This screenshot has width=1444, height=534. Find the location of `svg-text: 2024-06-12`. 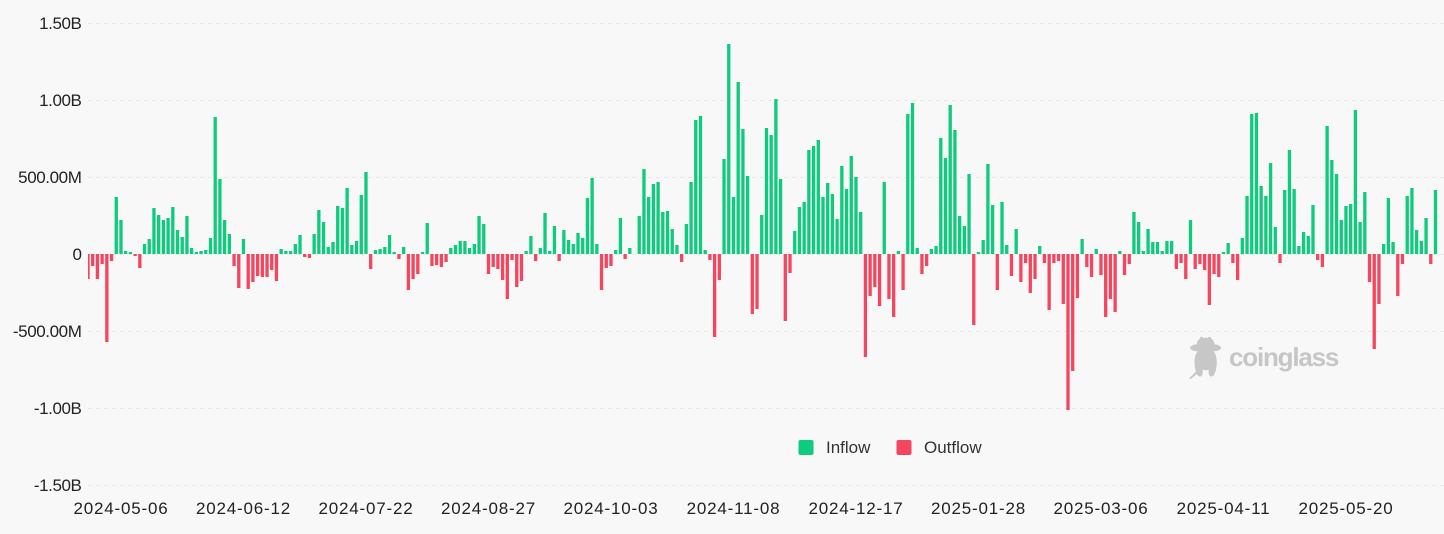

svg-text: 2024-06-12 is located at coordinates (243, 508).